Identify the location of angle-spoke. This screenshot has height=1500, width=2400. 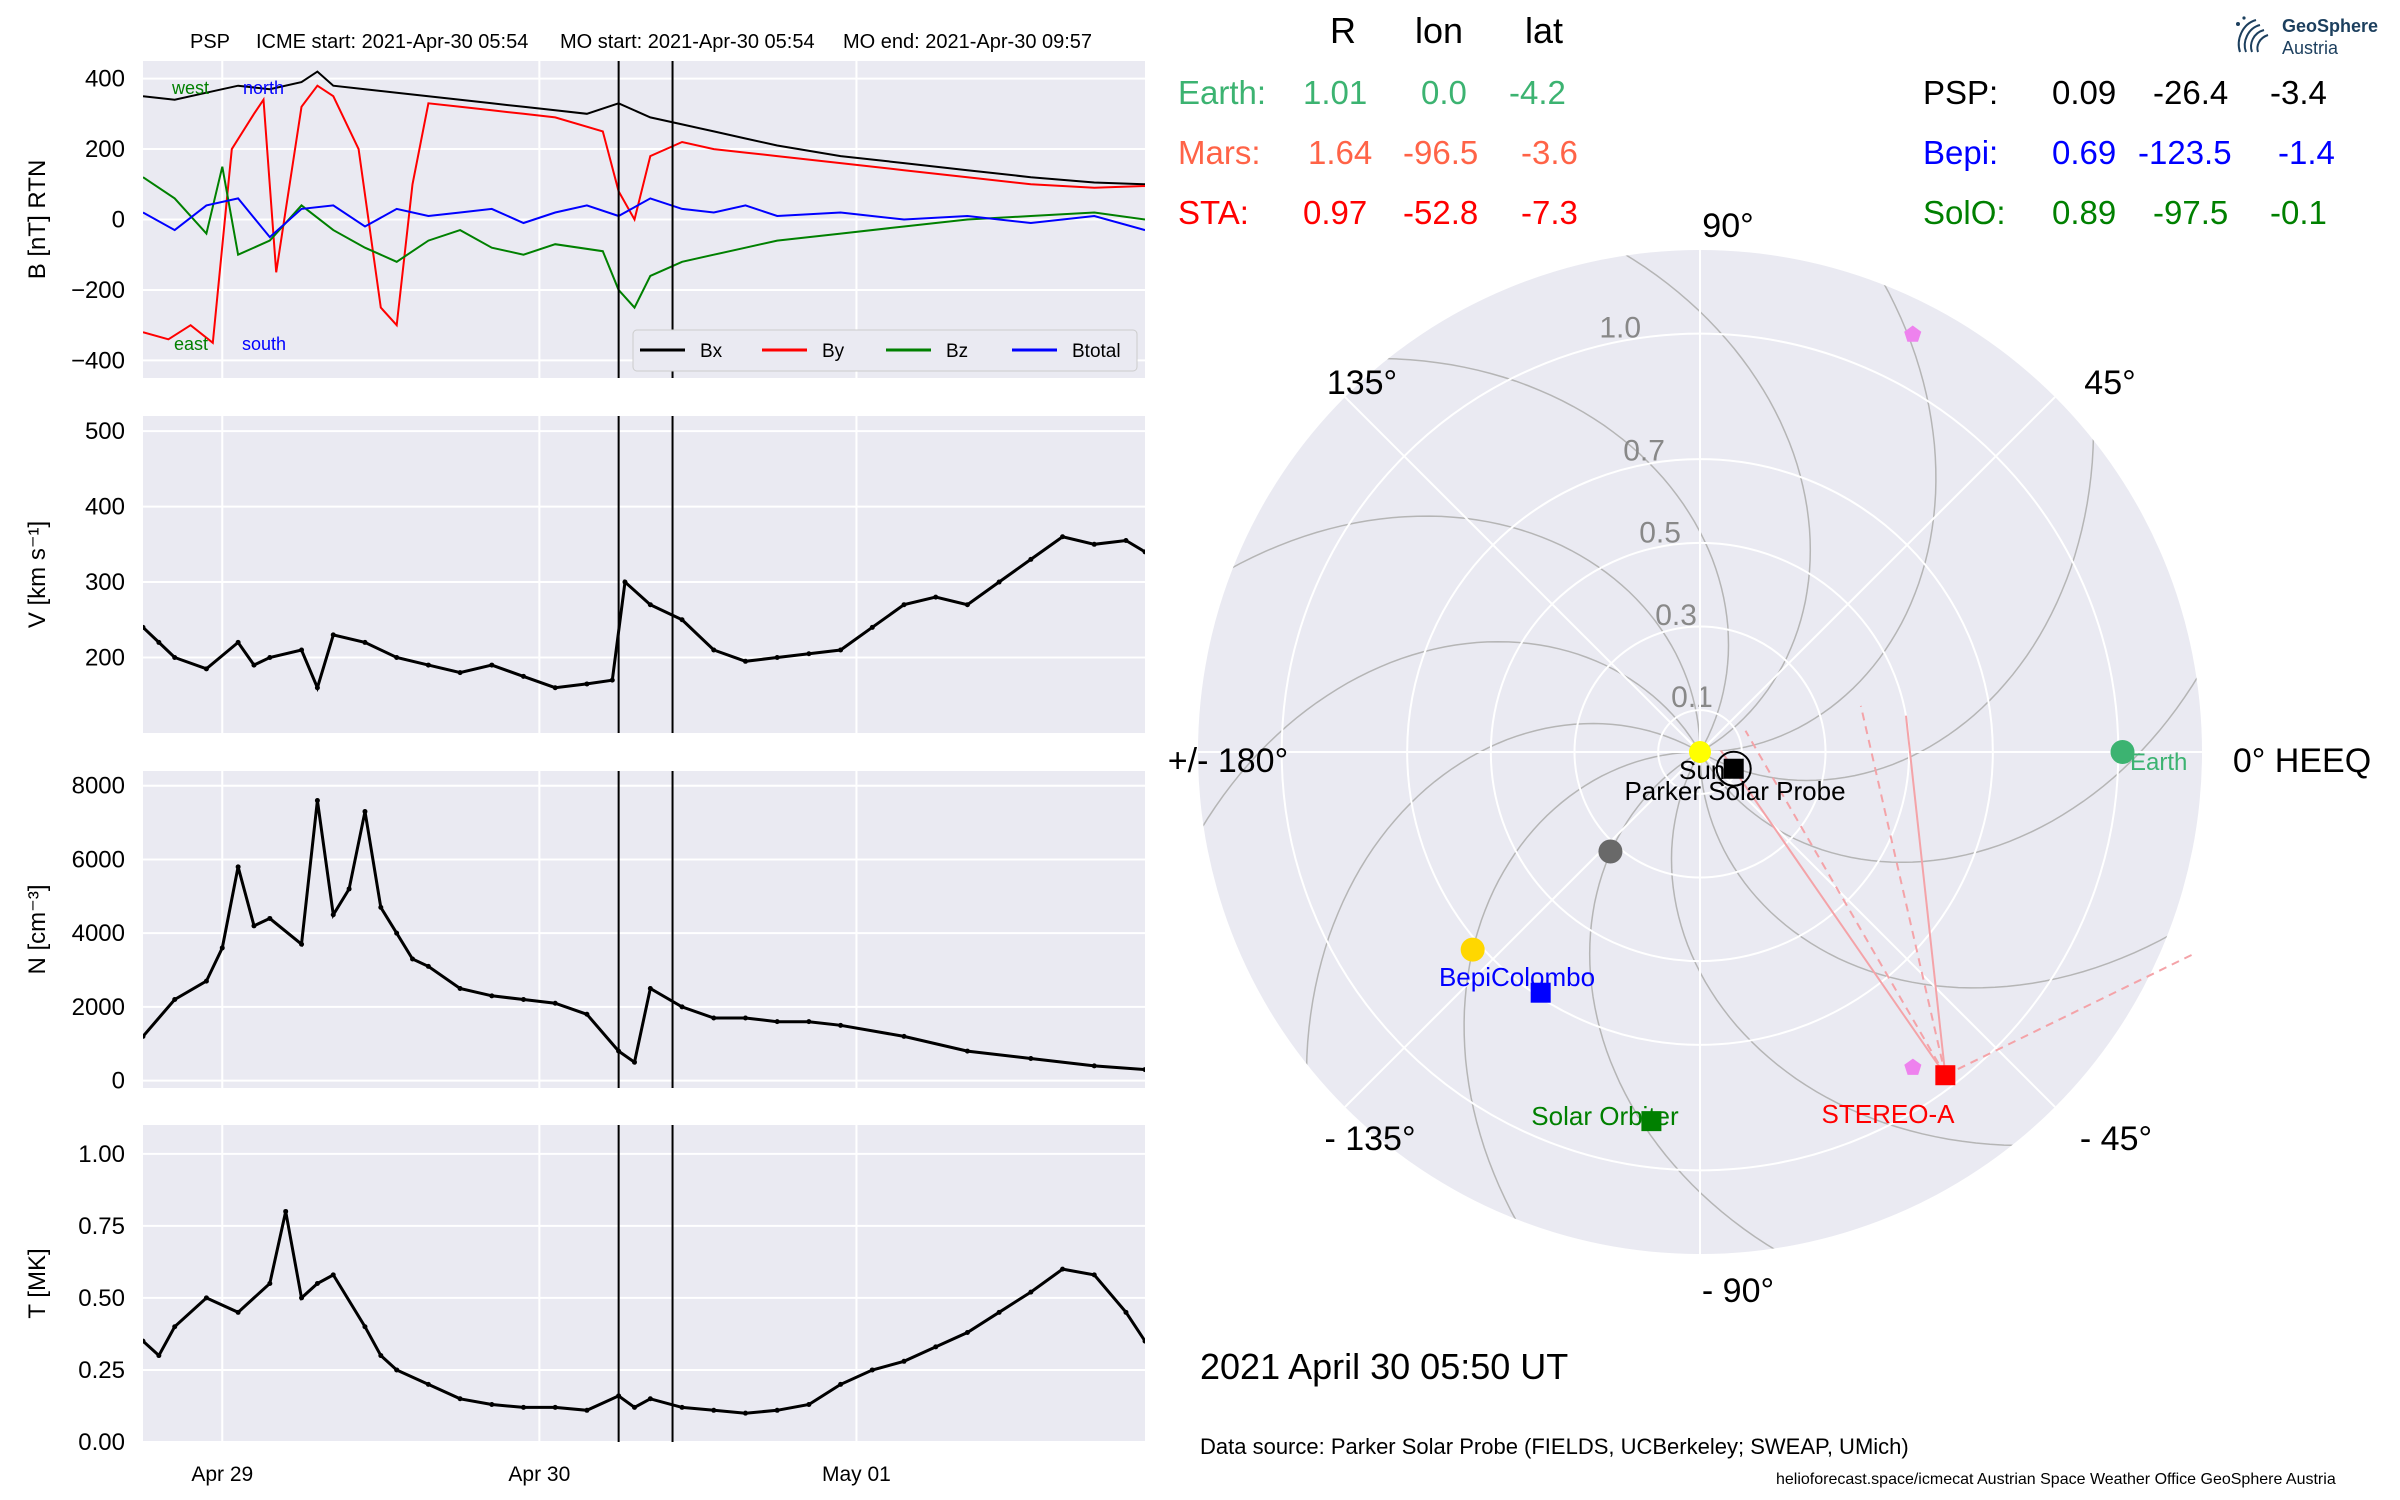
(1877, 574).